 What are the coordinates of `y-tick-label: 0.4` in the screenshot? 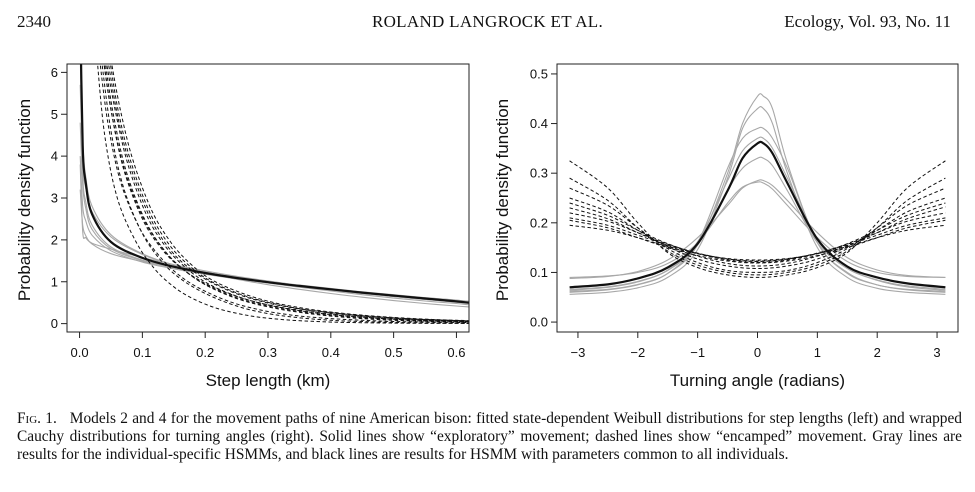 It's located at (539, 123).